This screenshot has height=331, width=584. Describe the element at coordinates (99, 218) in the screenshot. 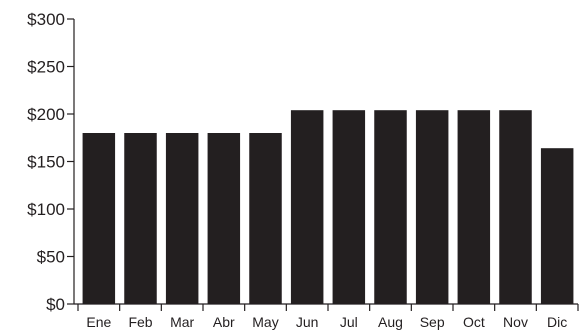

I see `bar-ene` at that location.